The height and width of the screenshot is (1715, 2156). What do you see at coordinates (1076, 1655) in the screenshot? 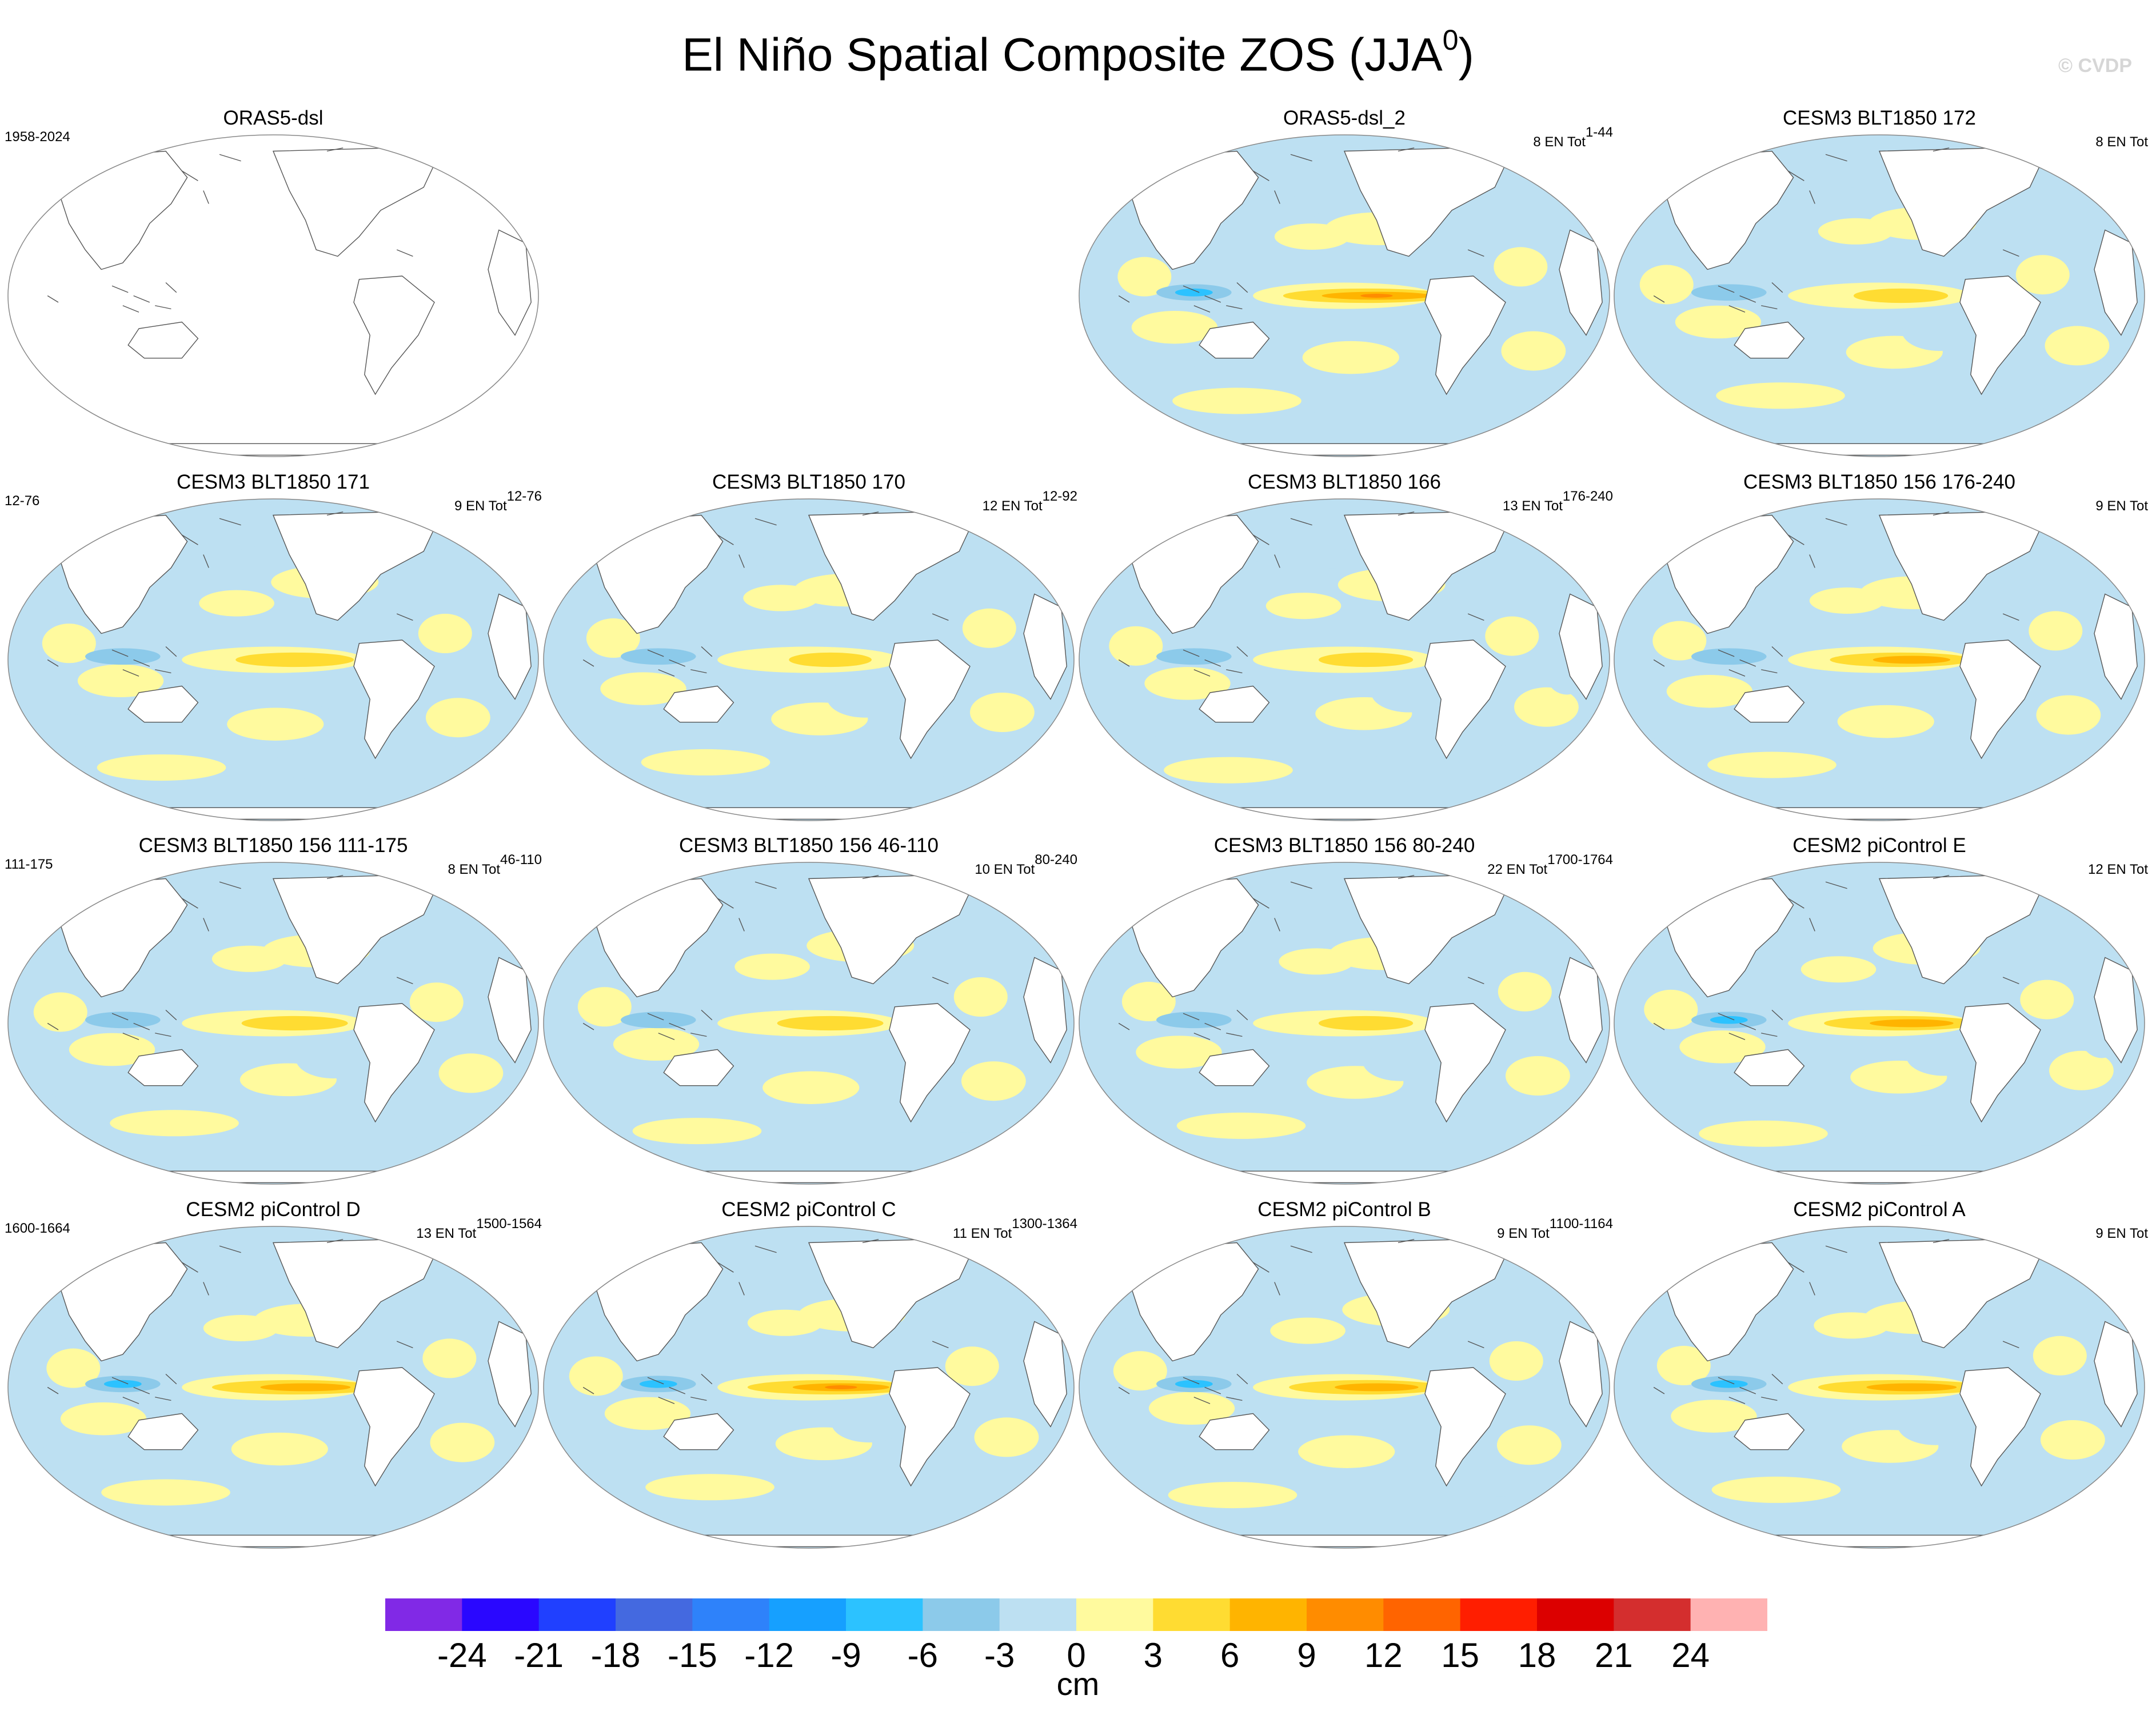
I see `colorbar-tick-label: 0` at bounding box center [1076, 1655].